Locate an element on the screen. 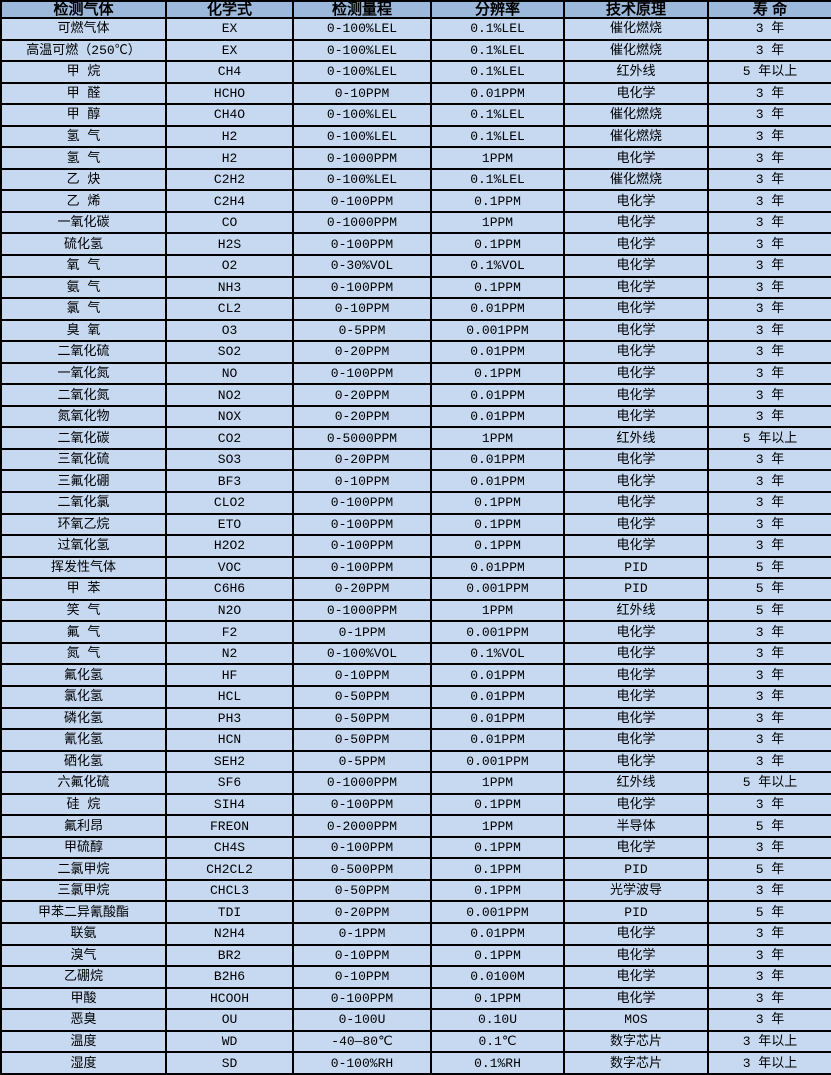  table-cell: SO3 is located at coordinates (229, 459).